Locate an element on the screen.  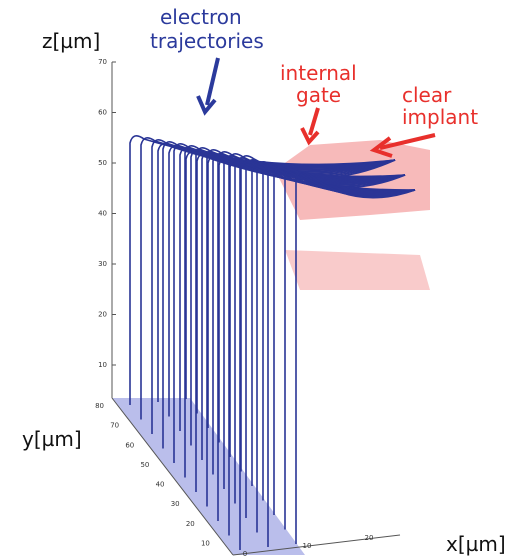
z-axis-label: z[µm] is located at coordinates (71, 41).